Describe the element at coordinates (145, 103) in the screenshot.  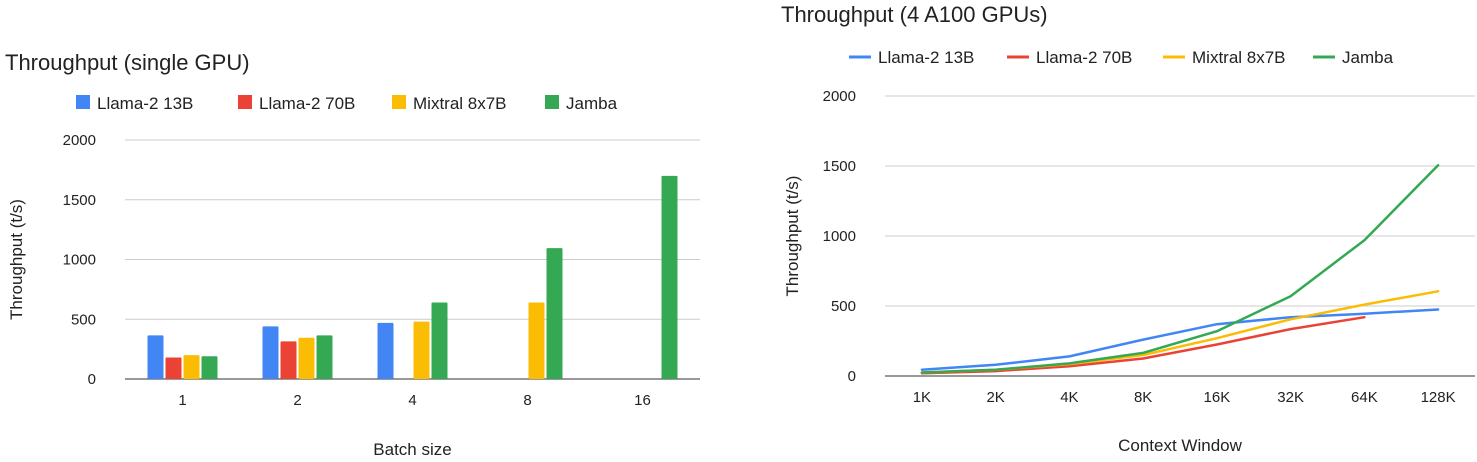
I see `chart1-legend-label-llama-2-13b: Llama-2 13B` at that location.